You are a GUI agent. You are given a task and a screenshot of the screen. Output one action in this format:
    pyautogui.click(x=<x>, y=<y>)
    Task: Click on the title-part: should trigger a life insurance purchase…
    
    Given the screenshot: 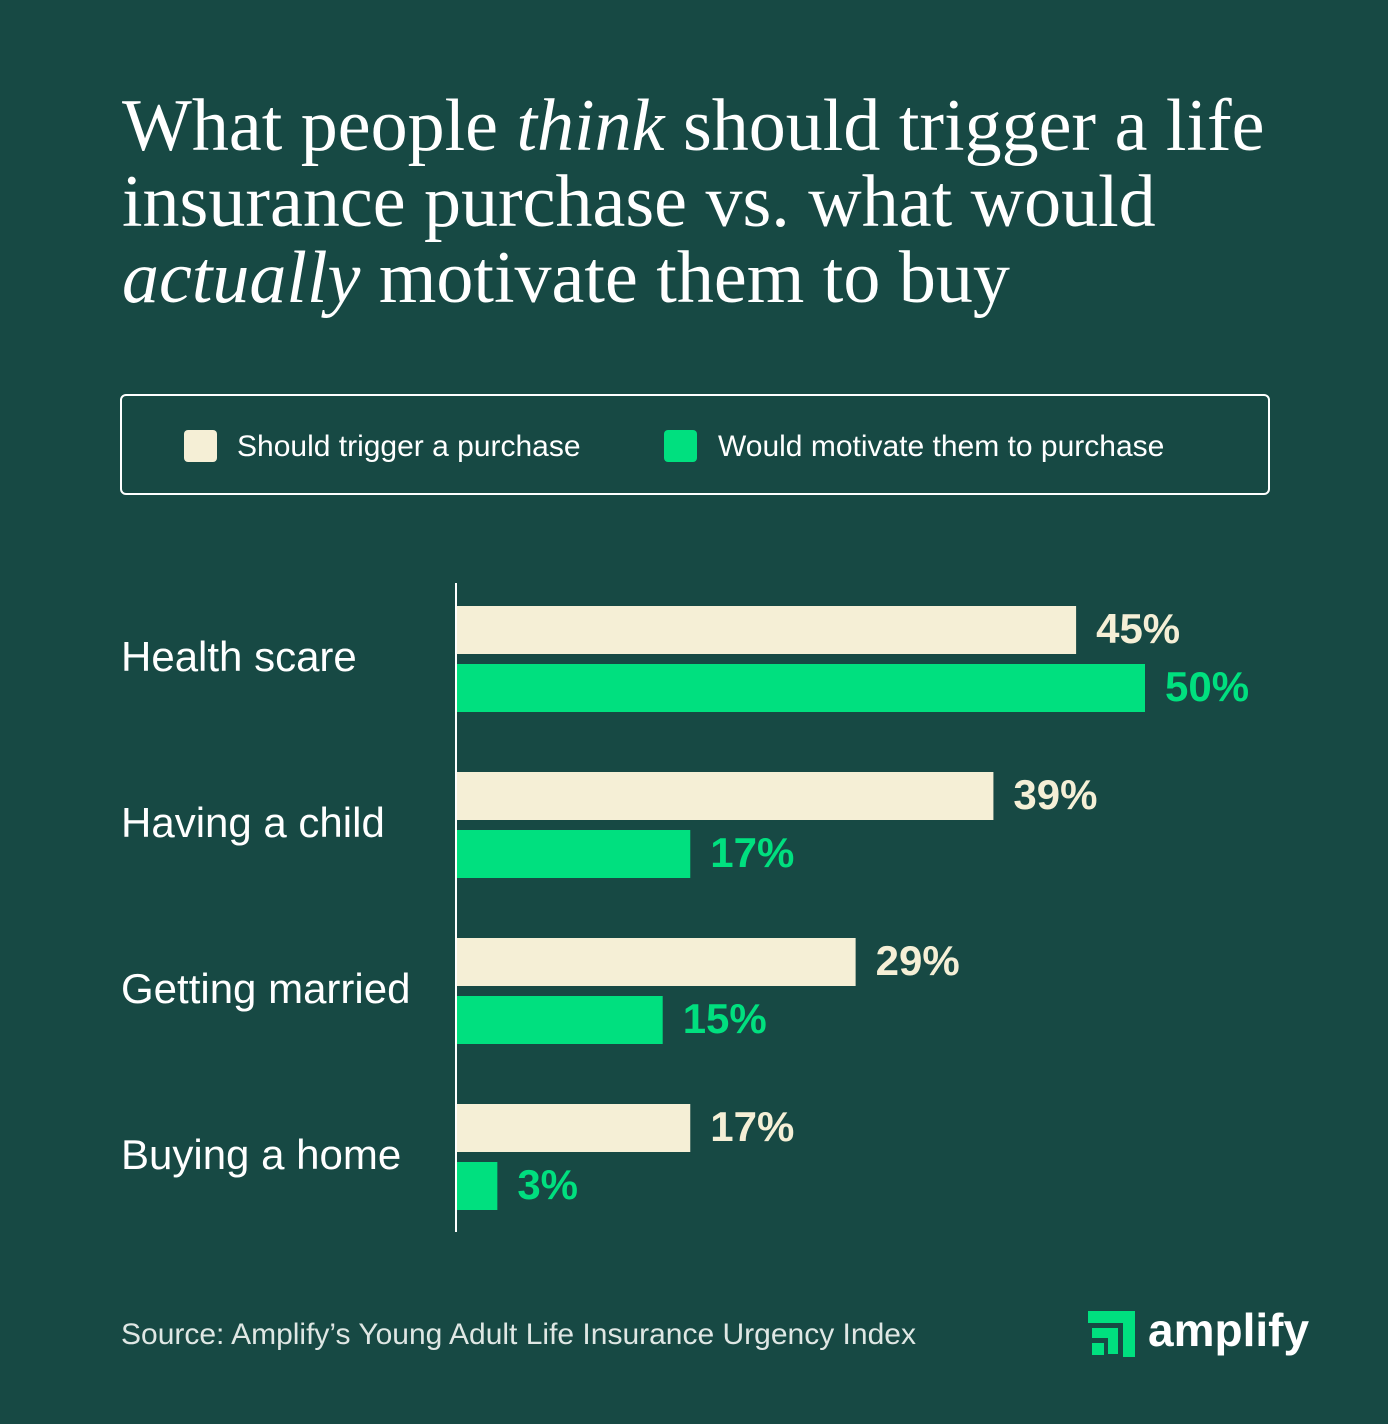 What is the action you would take?
    pyautogui.click(x=693, y=164)
    